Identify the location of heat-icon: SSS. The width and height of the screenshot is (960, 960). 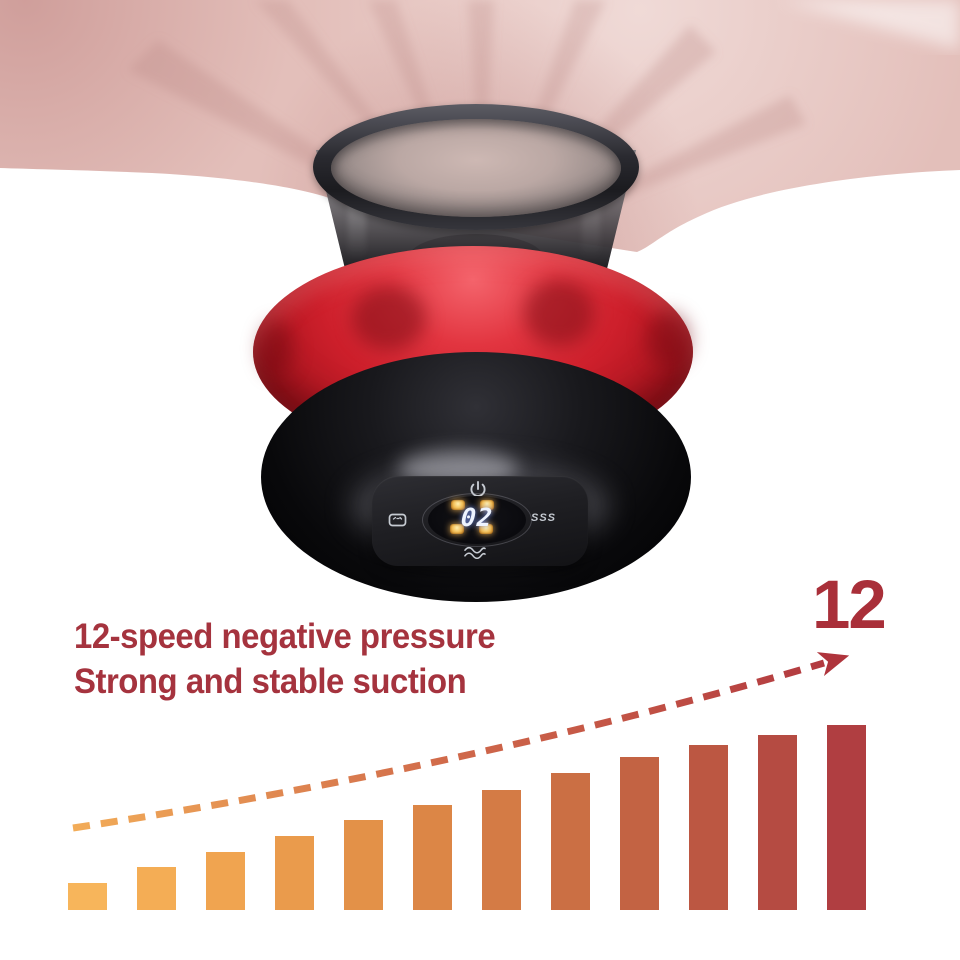
(544, 518).